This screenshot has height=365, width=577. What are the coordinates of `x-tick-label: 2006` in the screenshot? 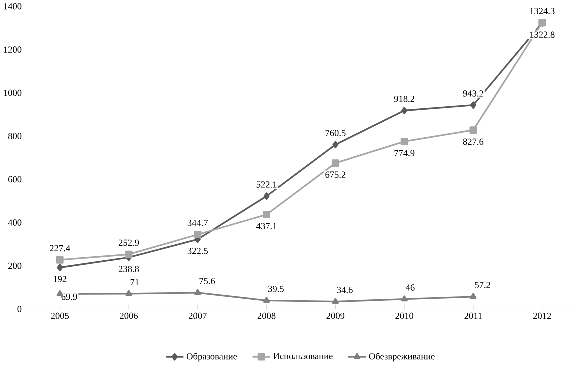 It's located at (129, 316).